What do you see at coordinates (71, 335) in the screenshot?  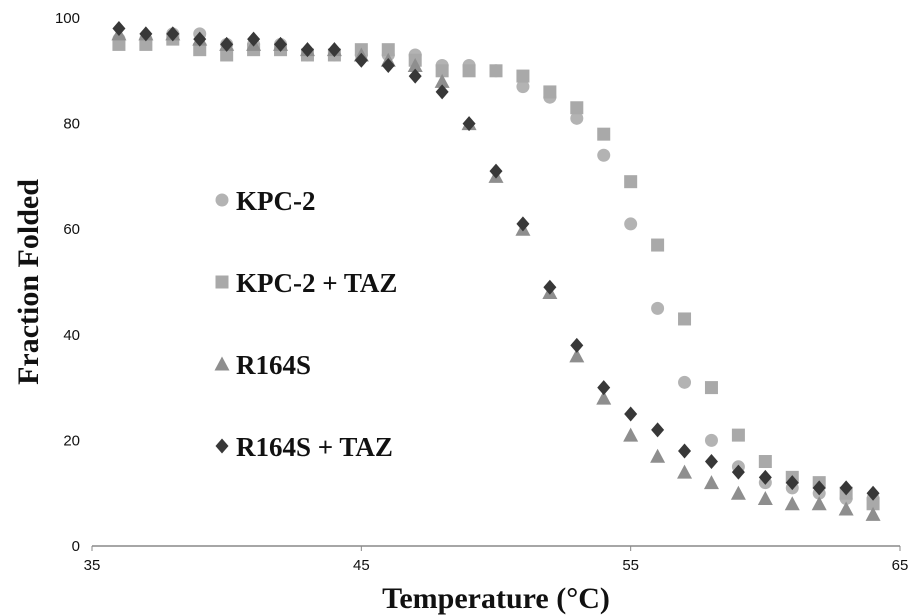 I see `y-tick-label: 40` at bounding box center [71, 335].